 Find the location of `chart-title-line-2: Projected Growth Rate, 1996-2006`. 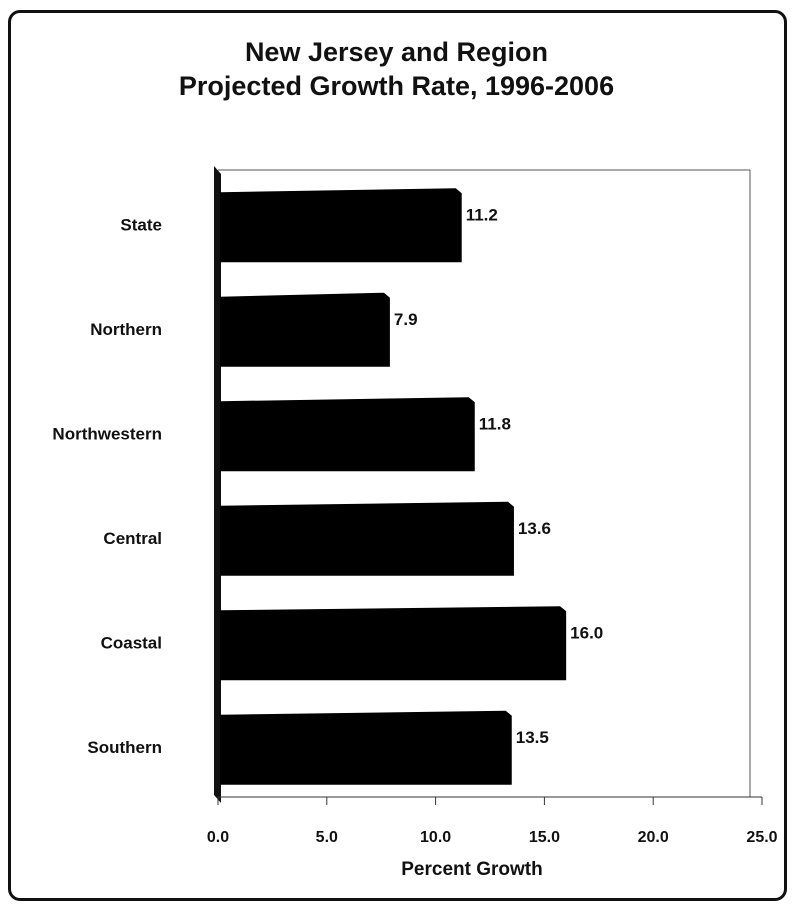

chart-title-line-2: Projected Growth Rate, 1996-2006 is located at coordinates (396, 86).